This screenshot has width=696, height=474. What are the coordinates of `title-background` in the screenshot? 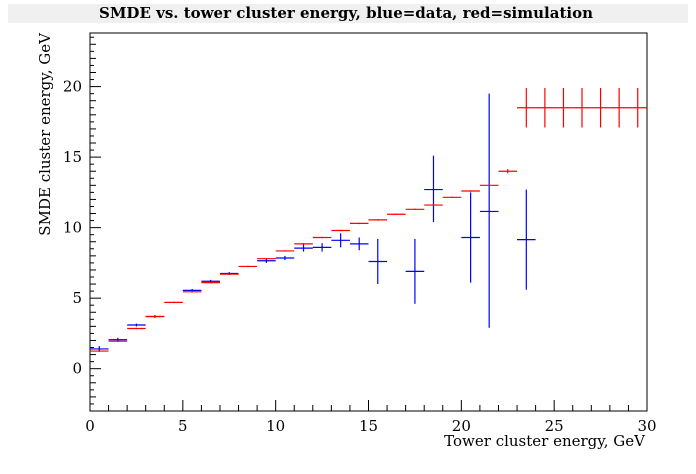 It's located at (348, 13).